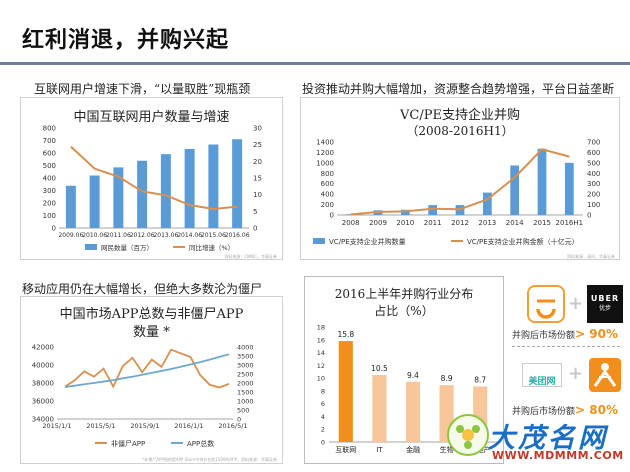 This screenshot has width=630, height=472. I want to click on x-tick-label: 2012.06, so click(142, 235).